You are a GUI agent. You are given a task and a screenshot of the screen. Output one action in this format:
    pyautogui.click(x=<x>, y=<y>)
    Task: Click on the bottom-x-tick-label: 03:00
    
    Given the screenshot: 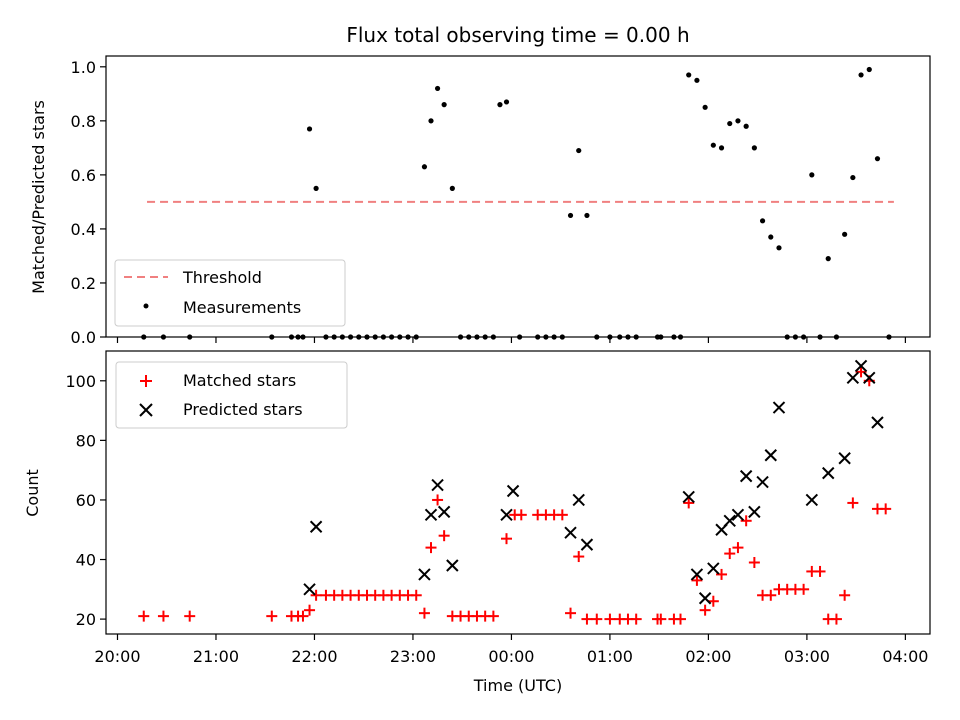 What is the action you would take?
    pyautogui.click(x=807, y=656)
    